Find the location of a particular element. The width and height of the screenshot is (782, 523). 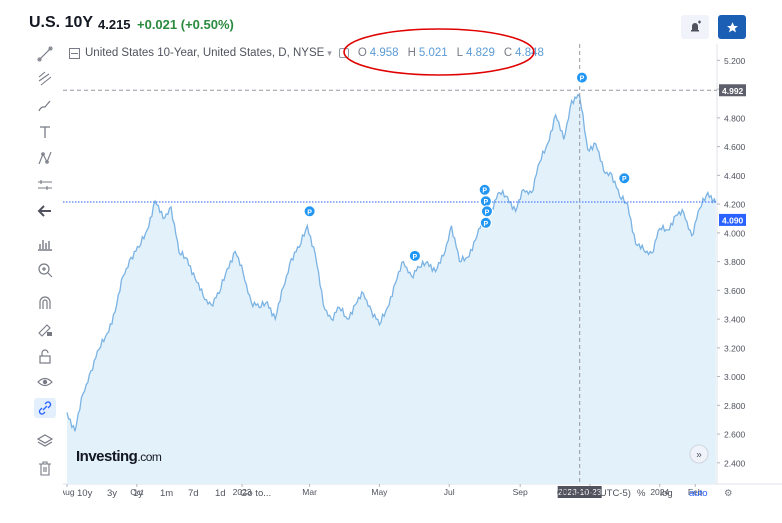

double-chevron-right-icon: » is located at coordinates (699, 455).